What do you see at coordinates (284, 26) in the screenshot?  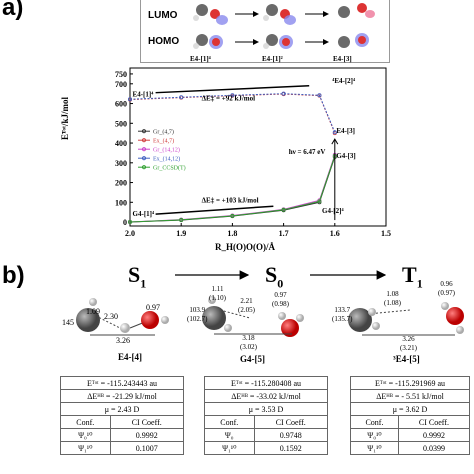 I see `orbital-structures` at bounding box center [284, 26].